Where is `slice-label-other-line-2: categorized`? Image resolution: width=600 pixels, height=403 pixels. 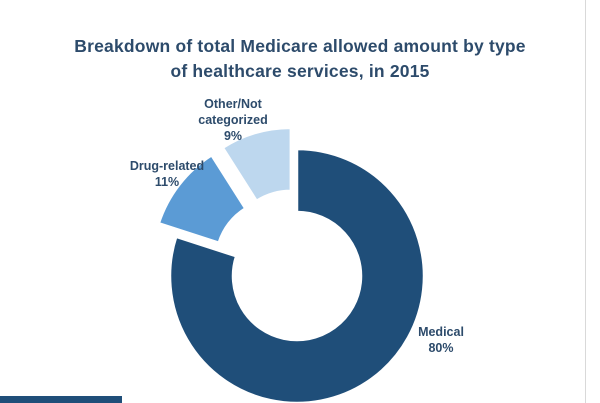 slice-label-other-line-2: categorized is located at coordinates (232, 120).